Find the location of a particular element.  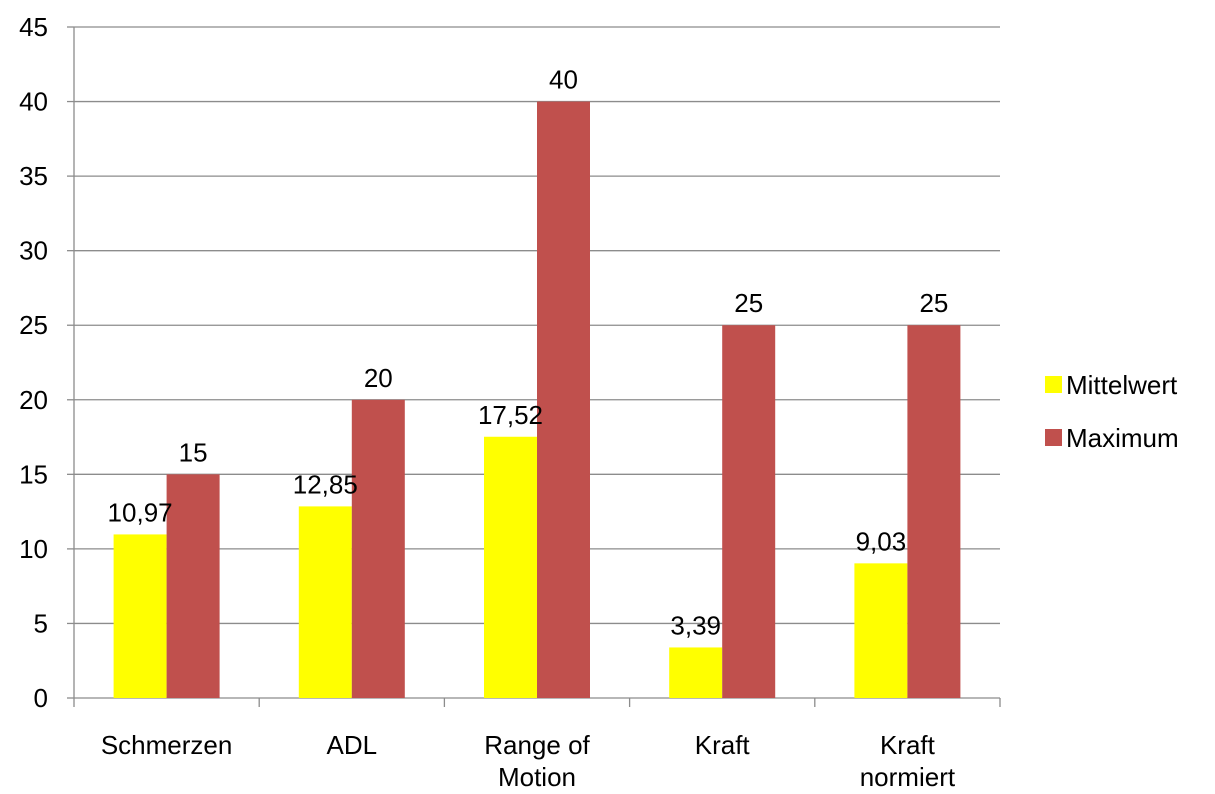

x-category-label-line: Schmerzen is located at coordinates (167, 745).